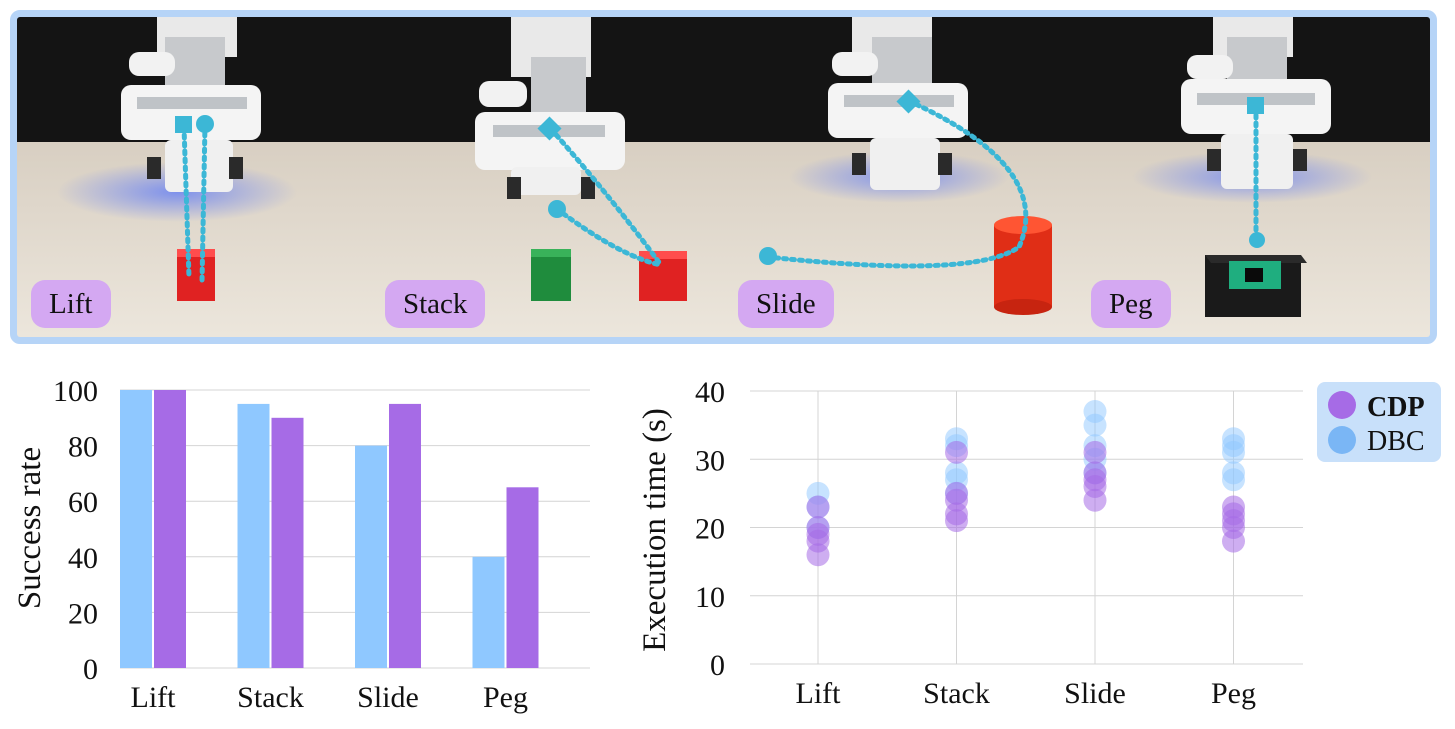 The image size is (1455, 729). What do you see at coordinates (405, 535) in the screenshot?
I see `bar-cdp-slide` at bounding box center [405, 535].